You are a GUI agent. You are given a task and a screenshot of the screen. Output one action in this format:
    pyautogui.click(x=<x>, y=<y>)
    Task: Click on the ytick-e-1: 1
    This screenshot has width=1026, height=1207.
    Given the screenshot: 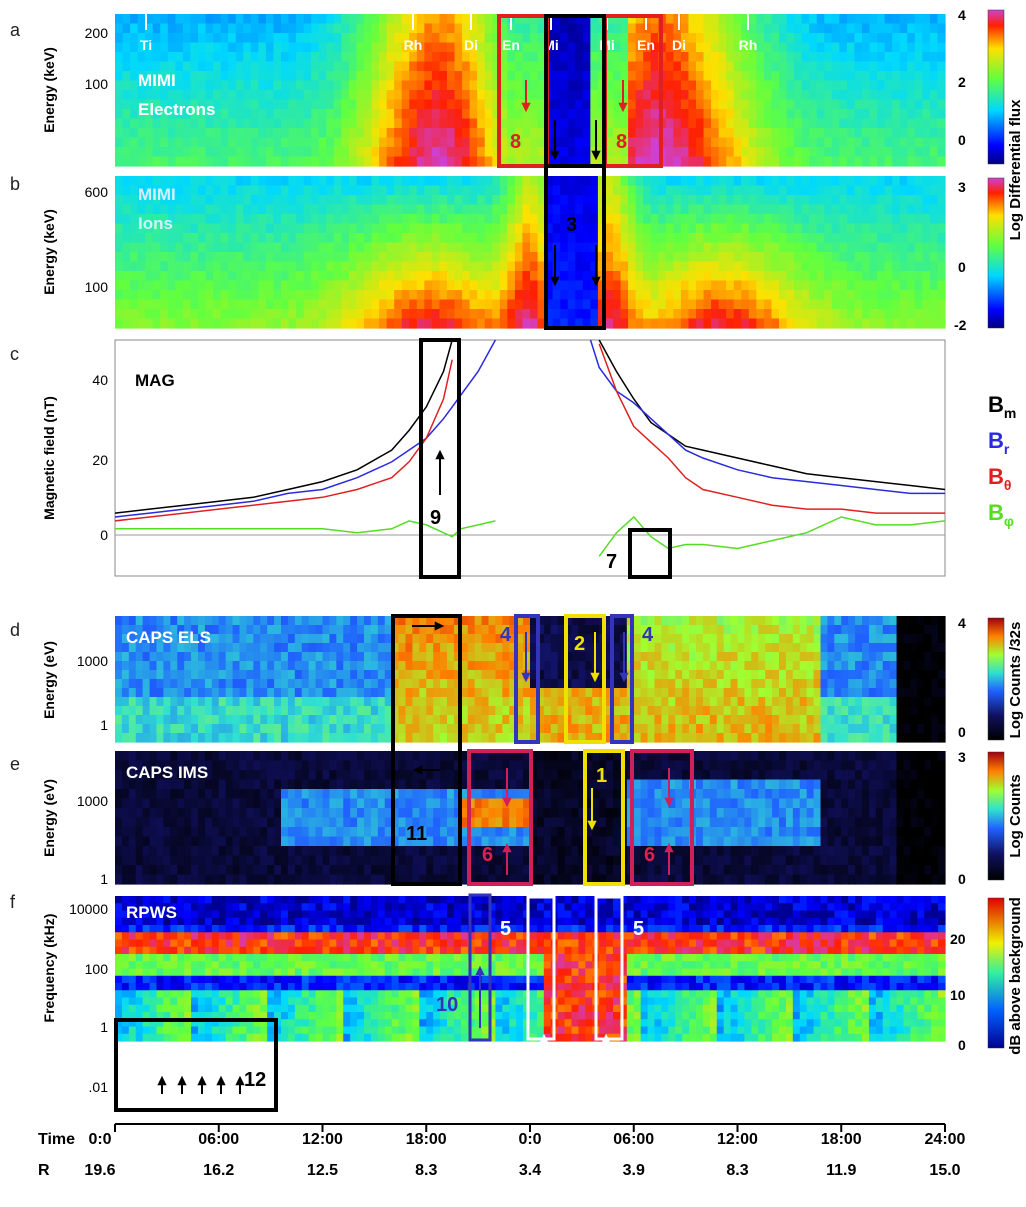 What is the action you would take?
    pyautogui.click(x=104, y=879)
    